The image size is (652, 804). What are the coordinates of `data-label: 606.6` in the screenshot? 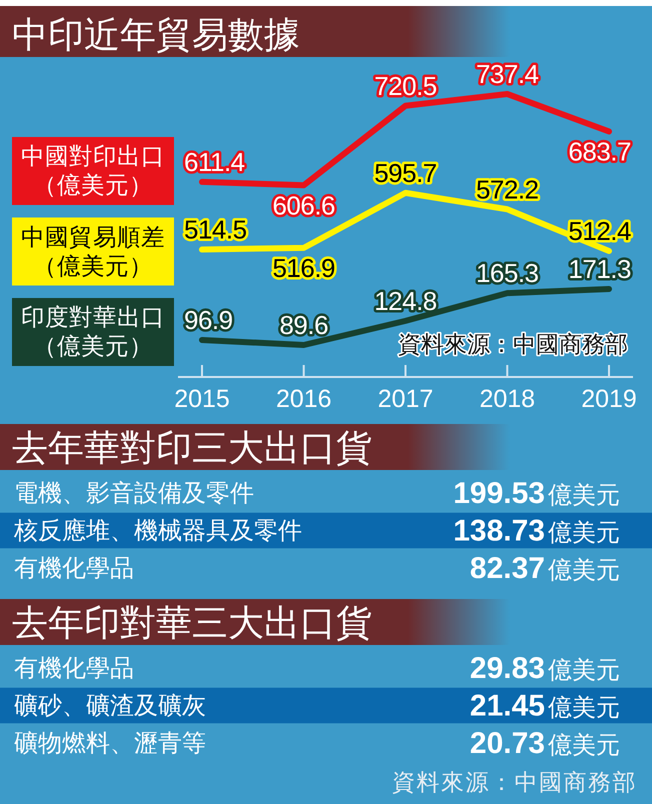 It's located at (304, 205).